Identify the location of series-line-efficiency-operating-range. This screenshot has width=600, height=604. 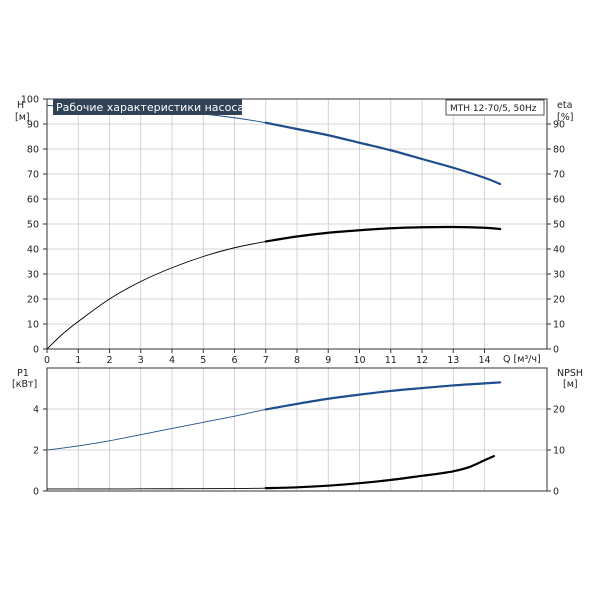
(383, 234).